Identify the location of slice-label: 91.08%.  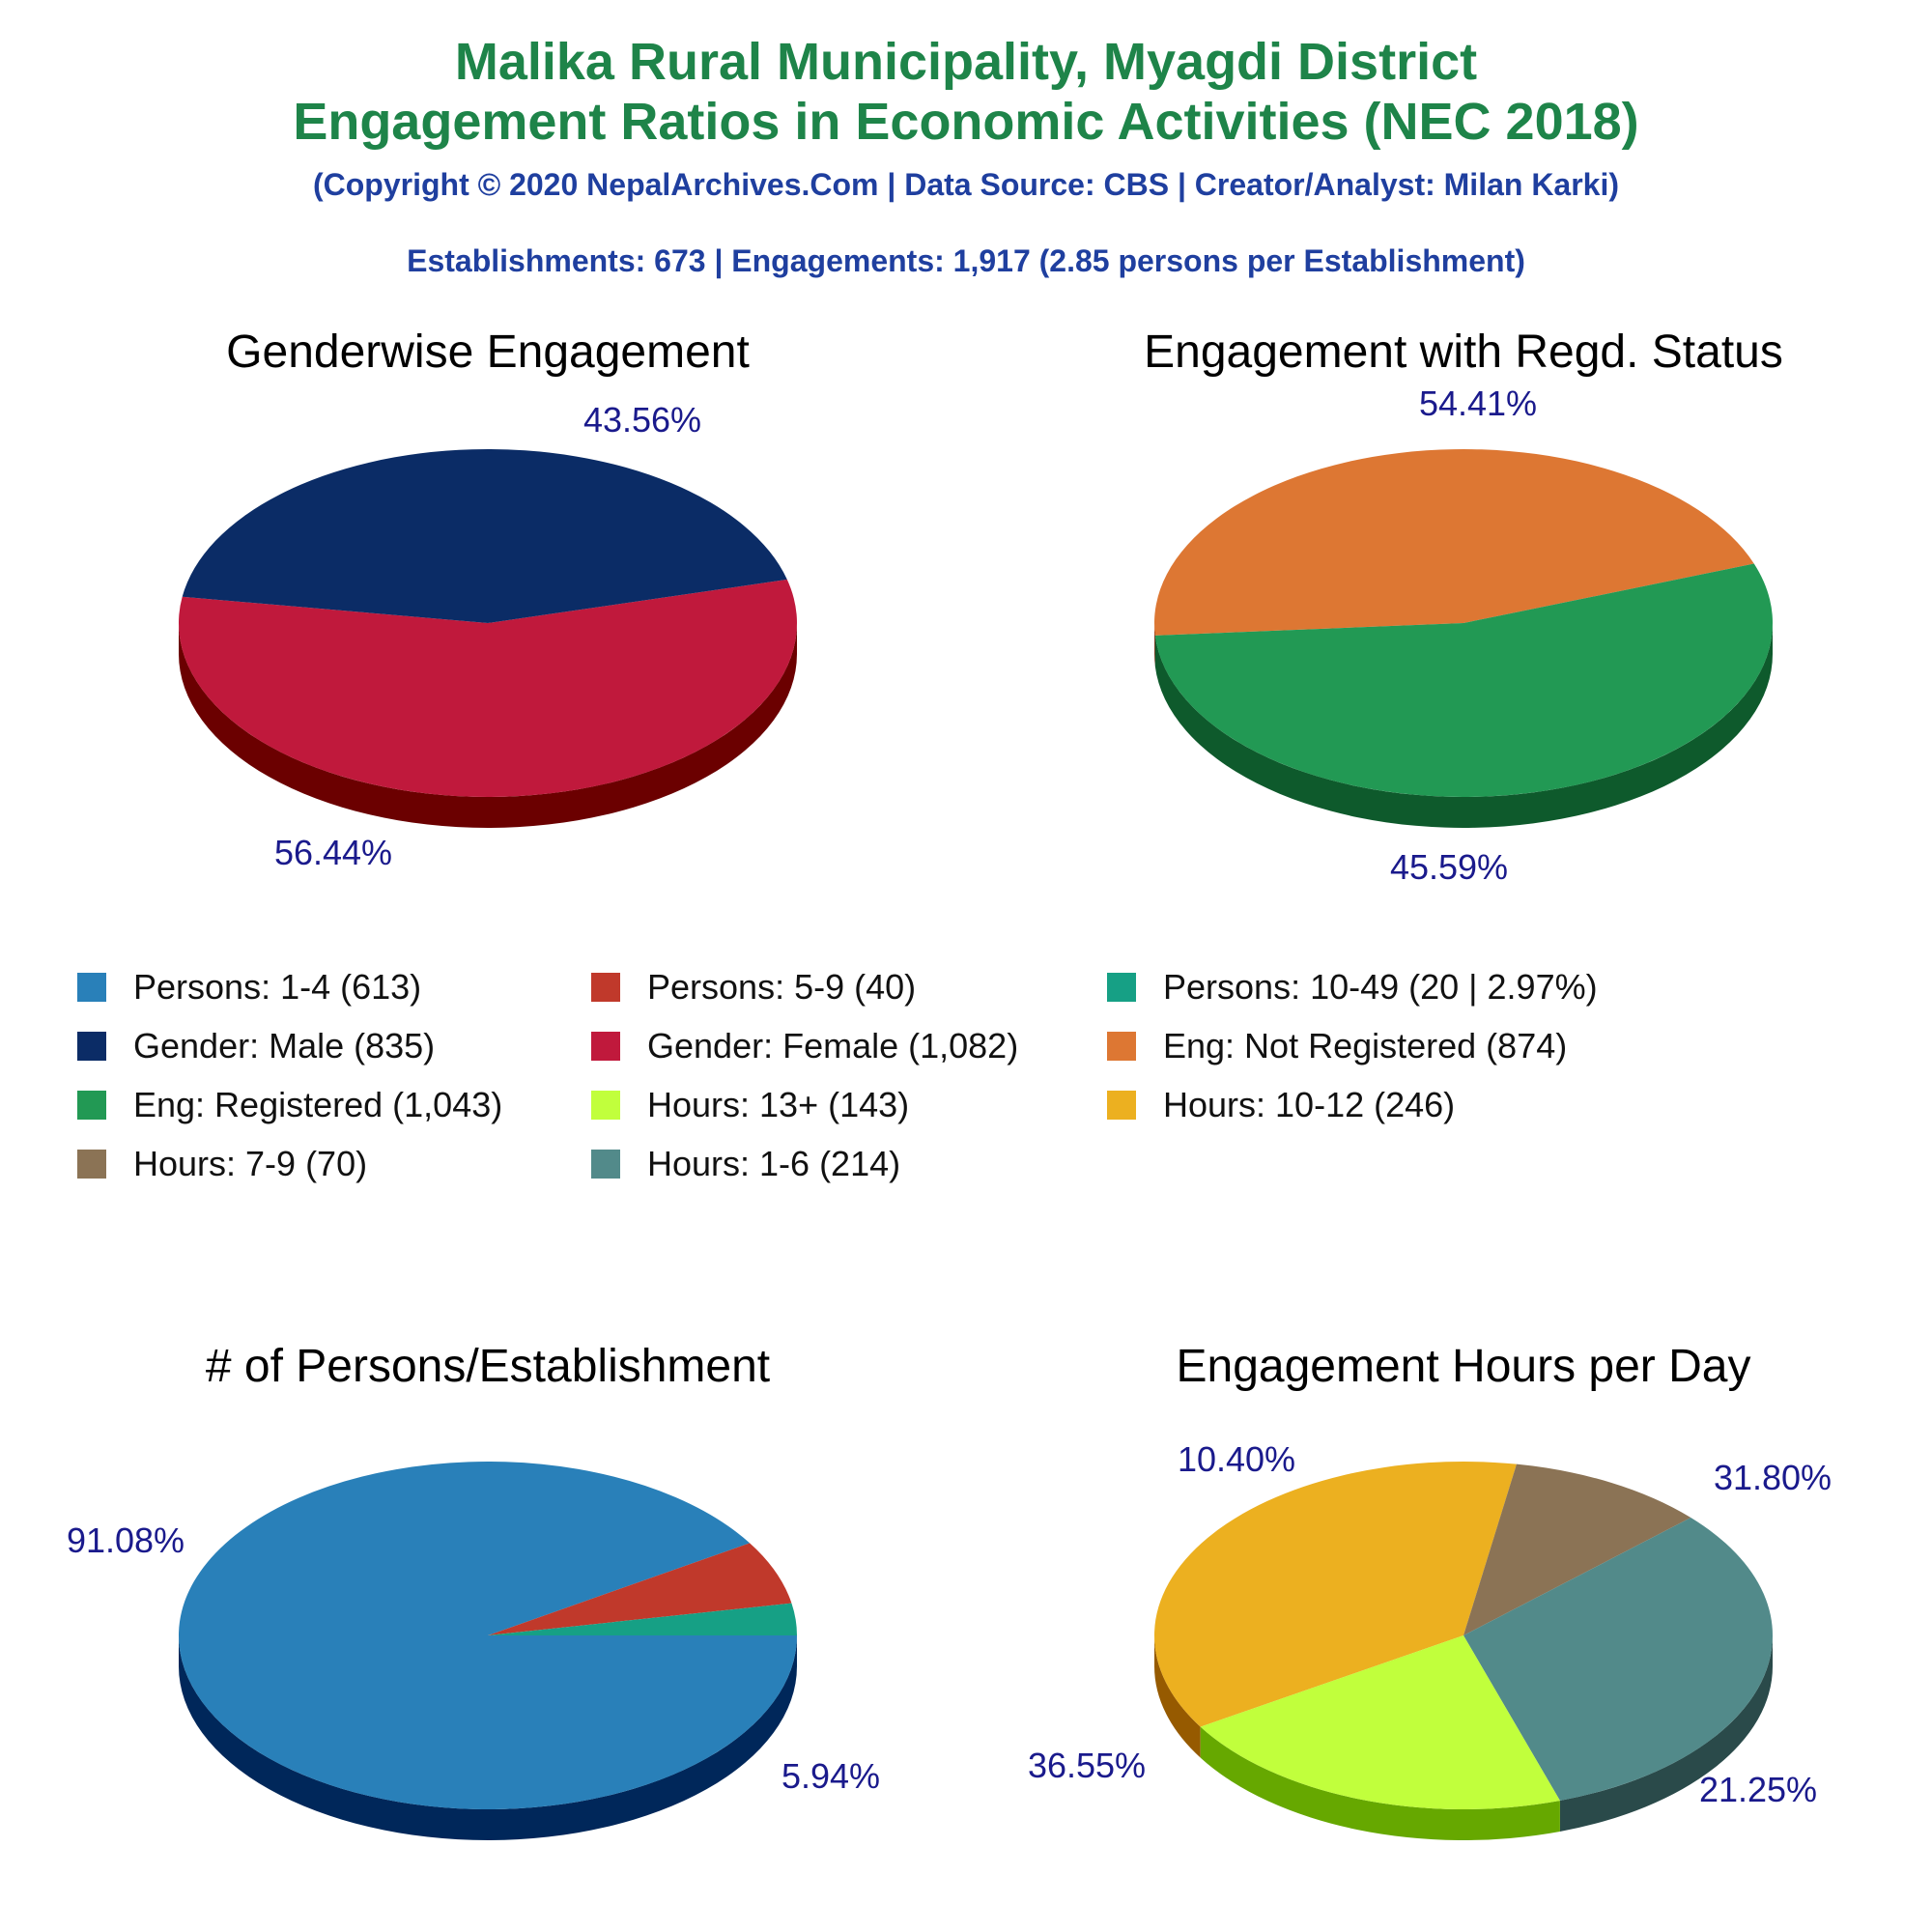
(126, 1540).